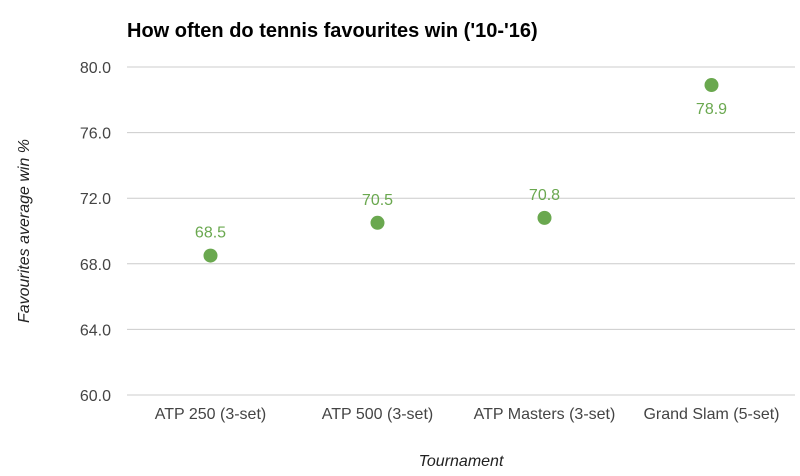 This screenshot has width=800, height=476. I want to click on data-label: 68.5, so click(210, 233).